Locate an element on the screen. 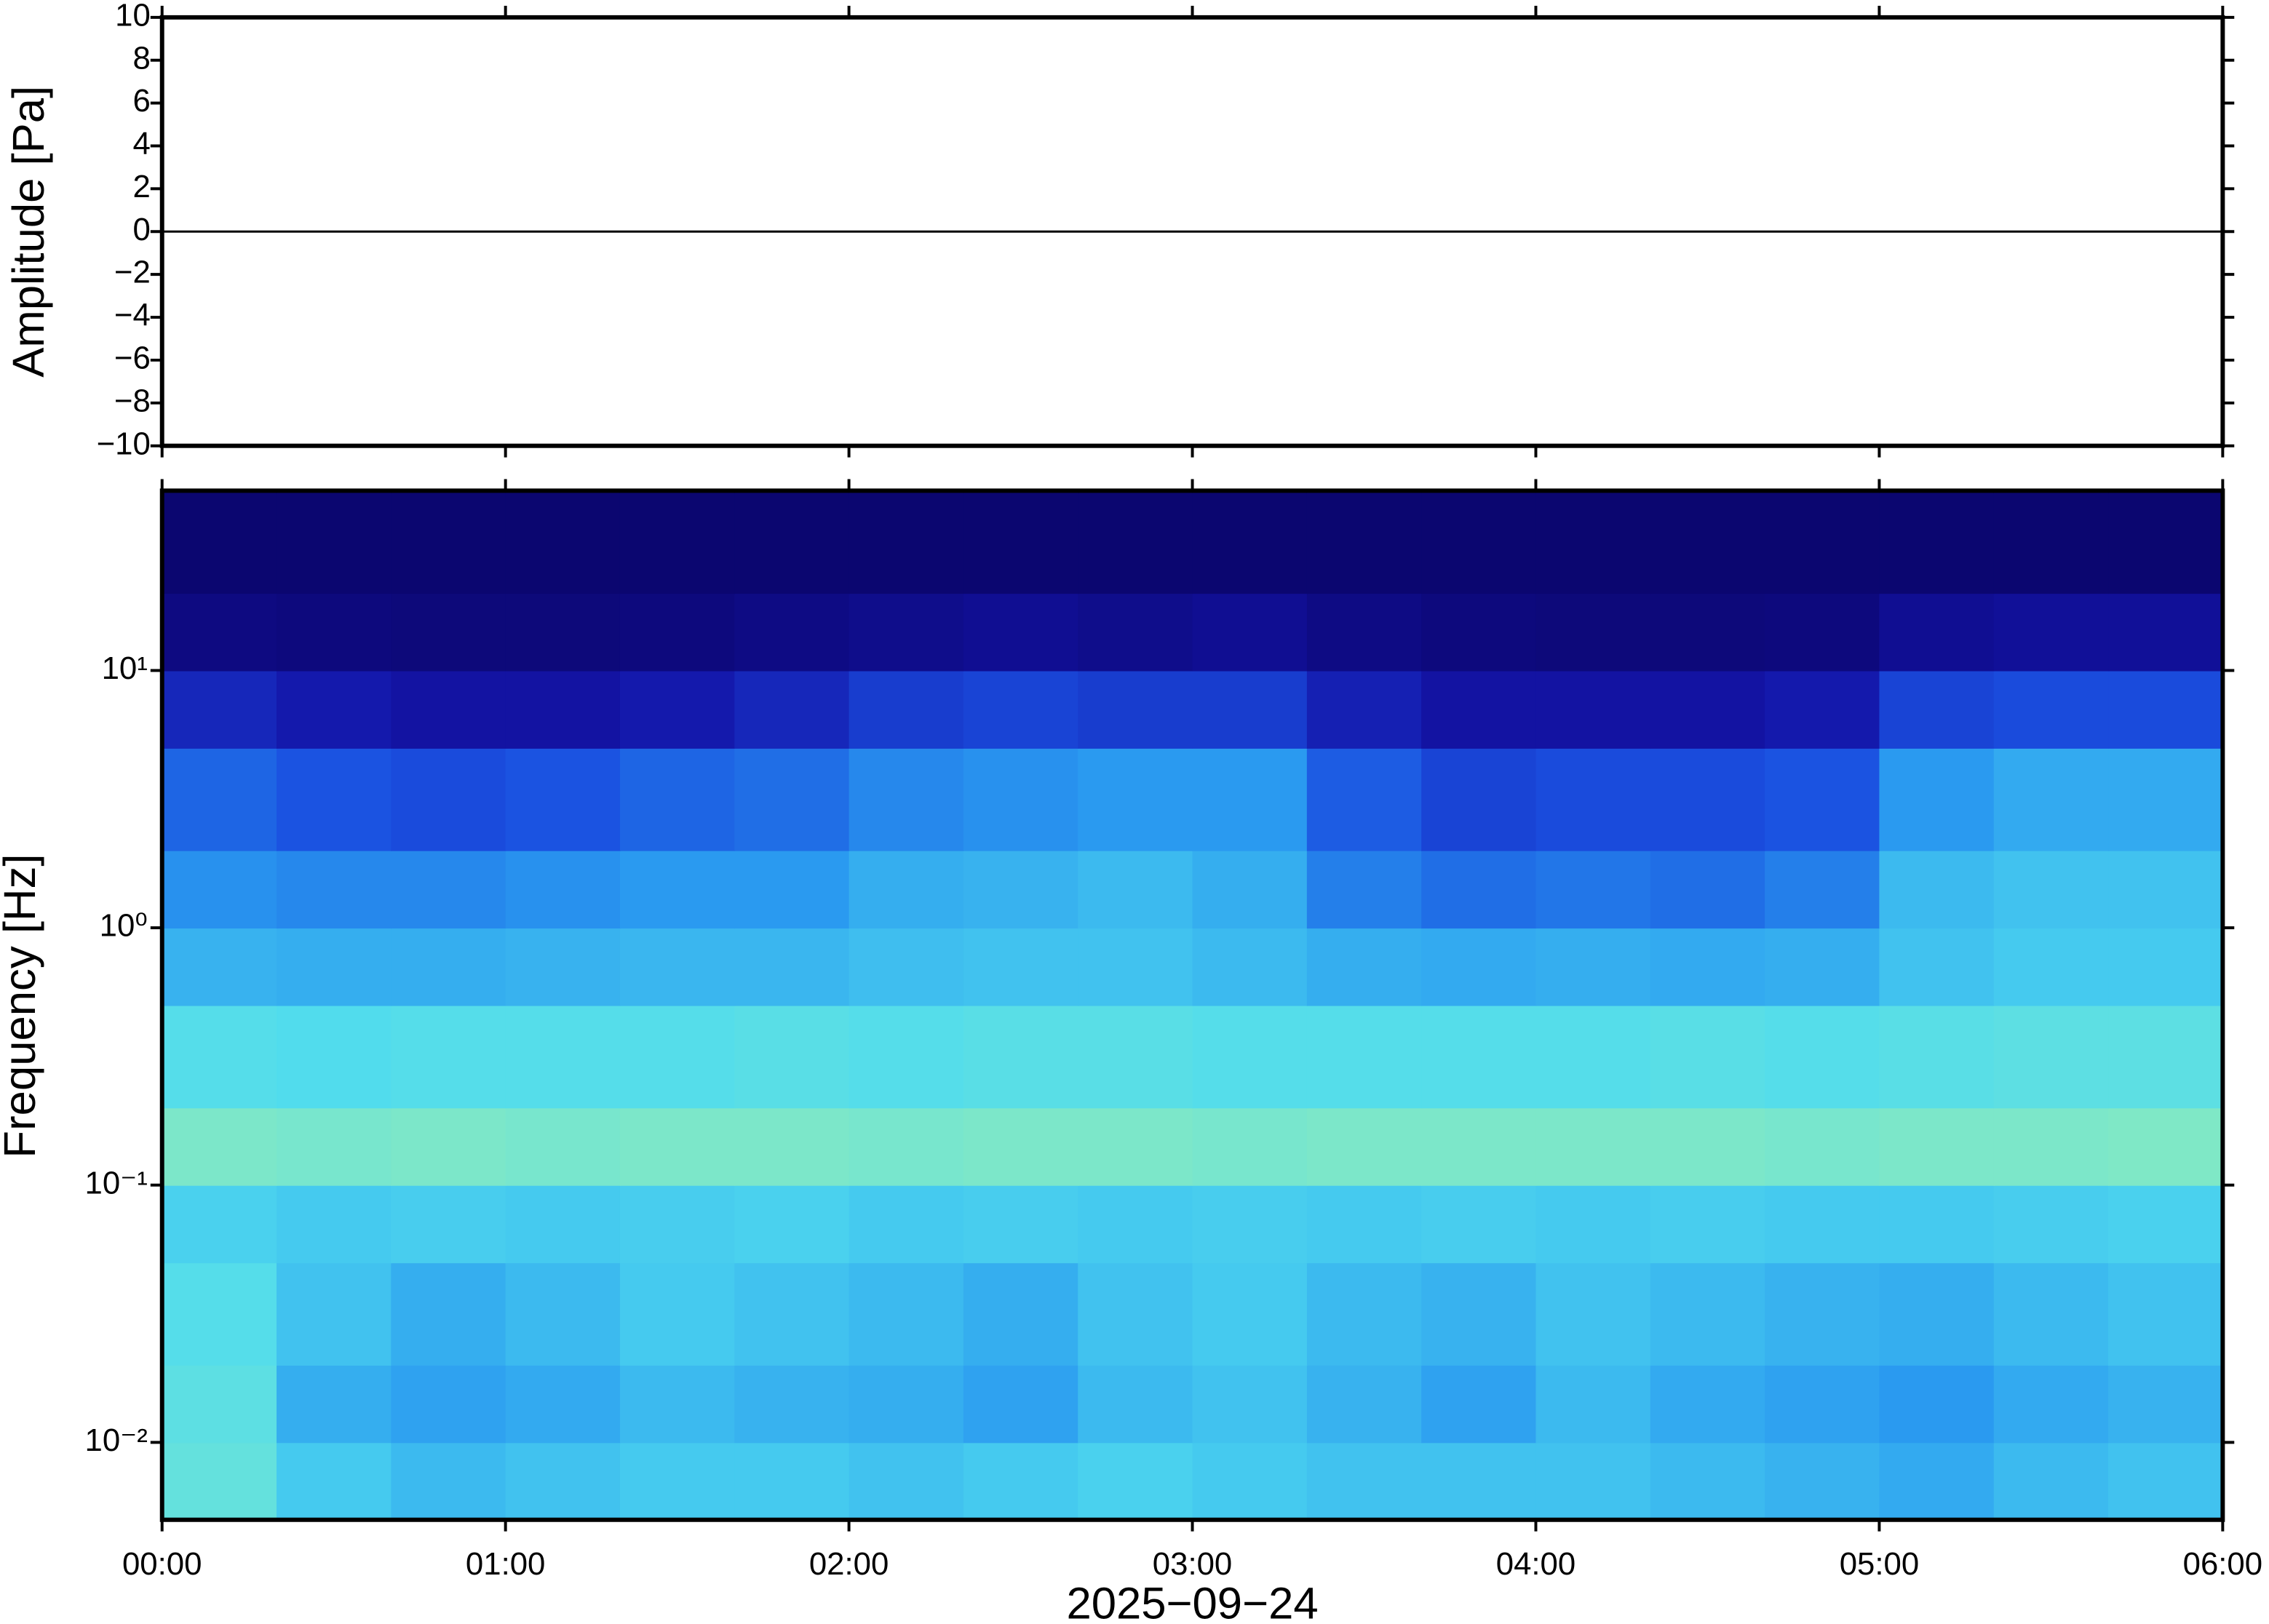  y-axis-label: Amplitude [Pa] is located at coordinates (29, 232).